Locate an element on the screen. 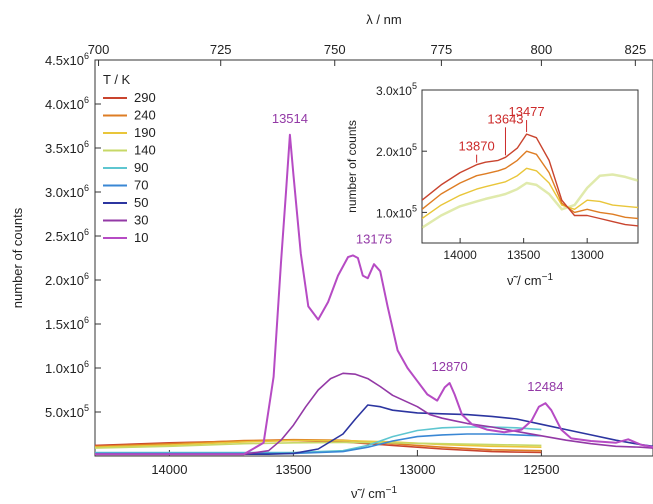 The width and height of the screenshot is (653, 504). y-axis-label: number of counts is located at coordinates (17, 257).